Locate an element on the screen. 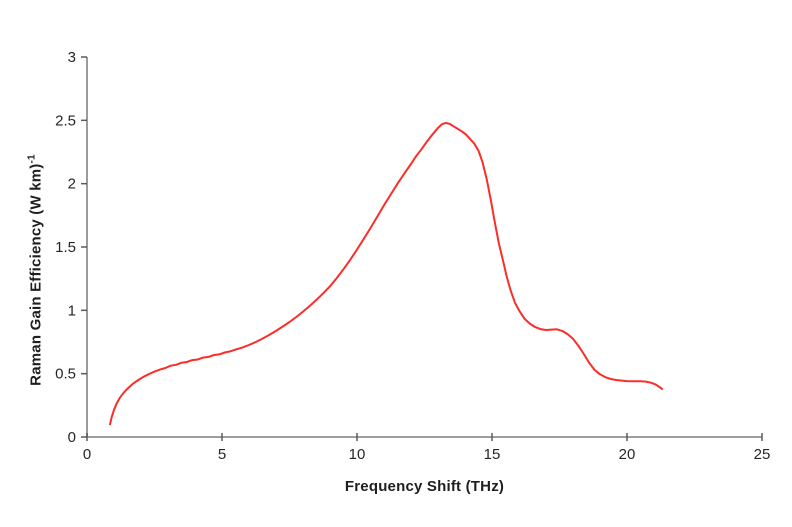  y-axis-title-superscript: -1 is located at coordinates (32, 159).